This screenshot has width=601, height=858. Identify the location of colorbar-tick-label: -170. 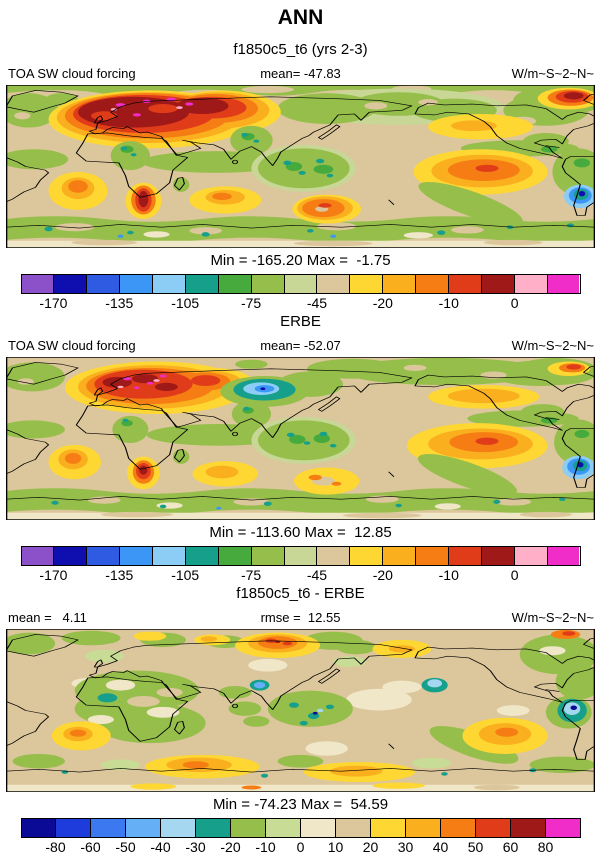
(53, 303).